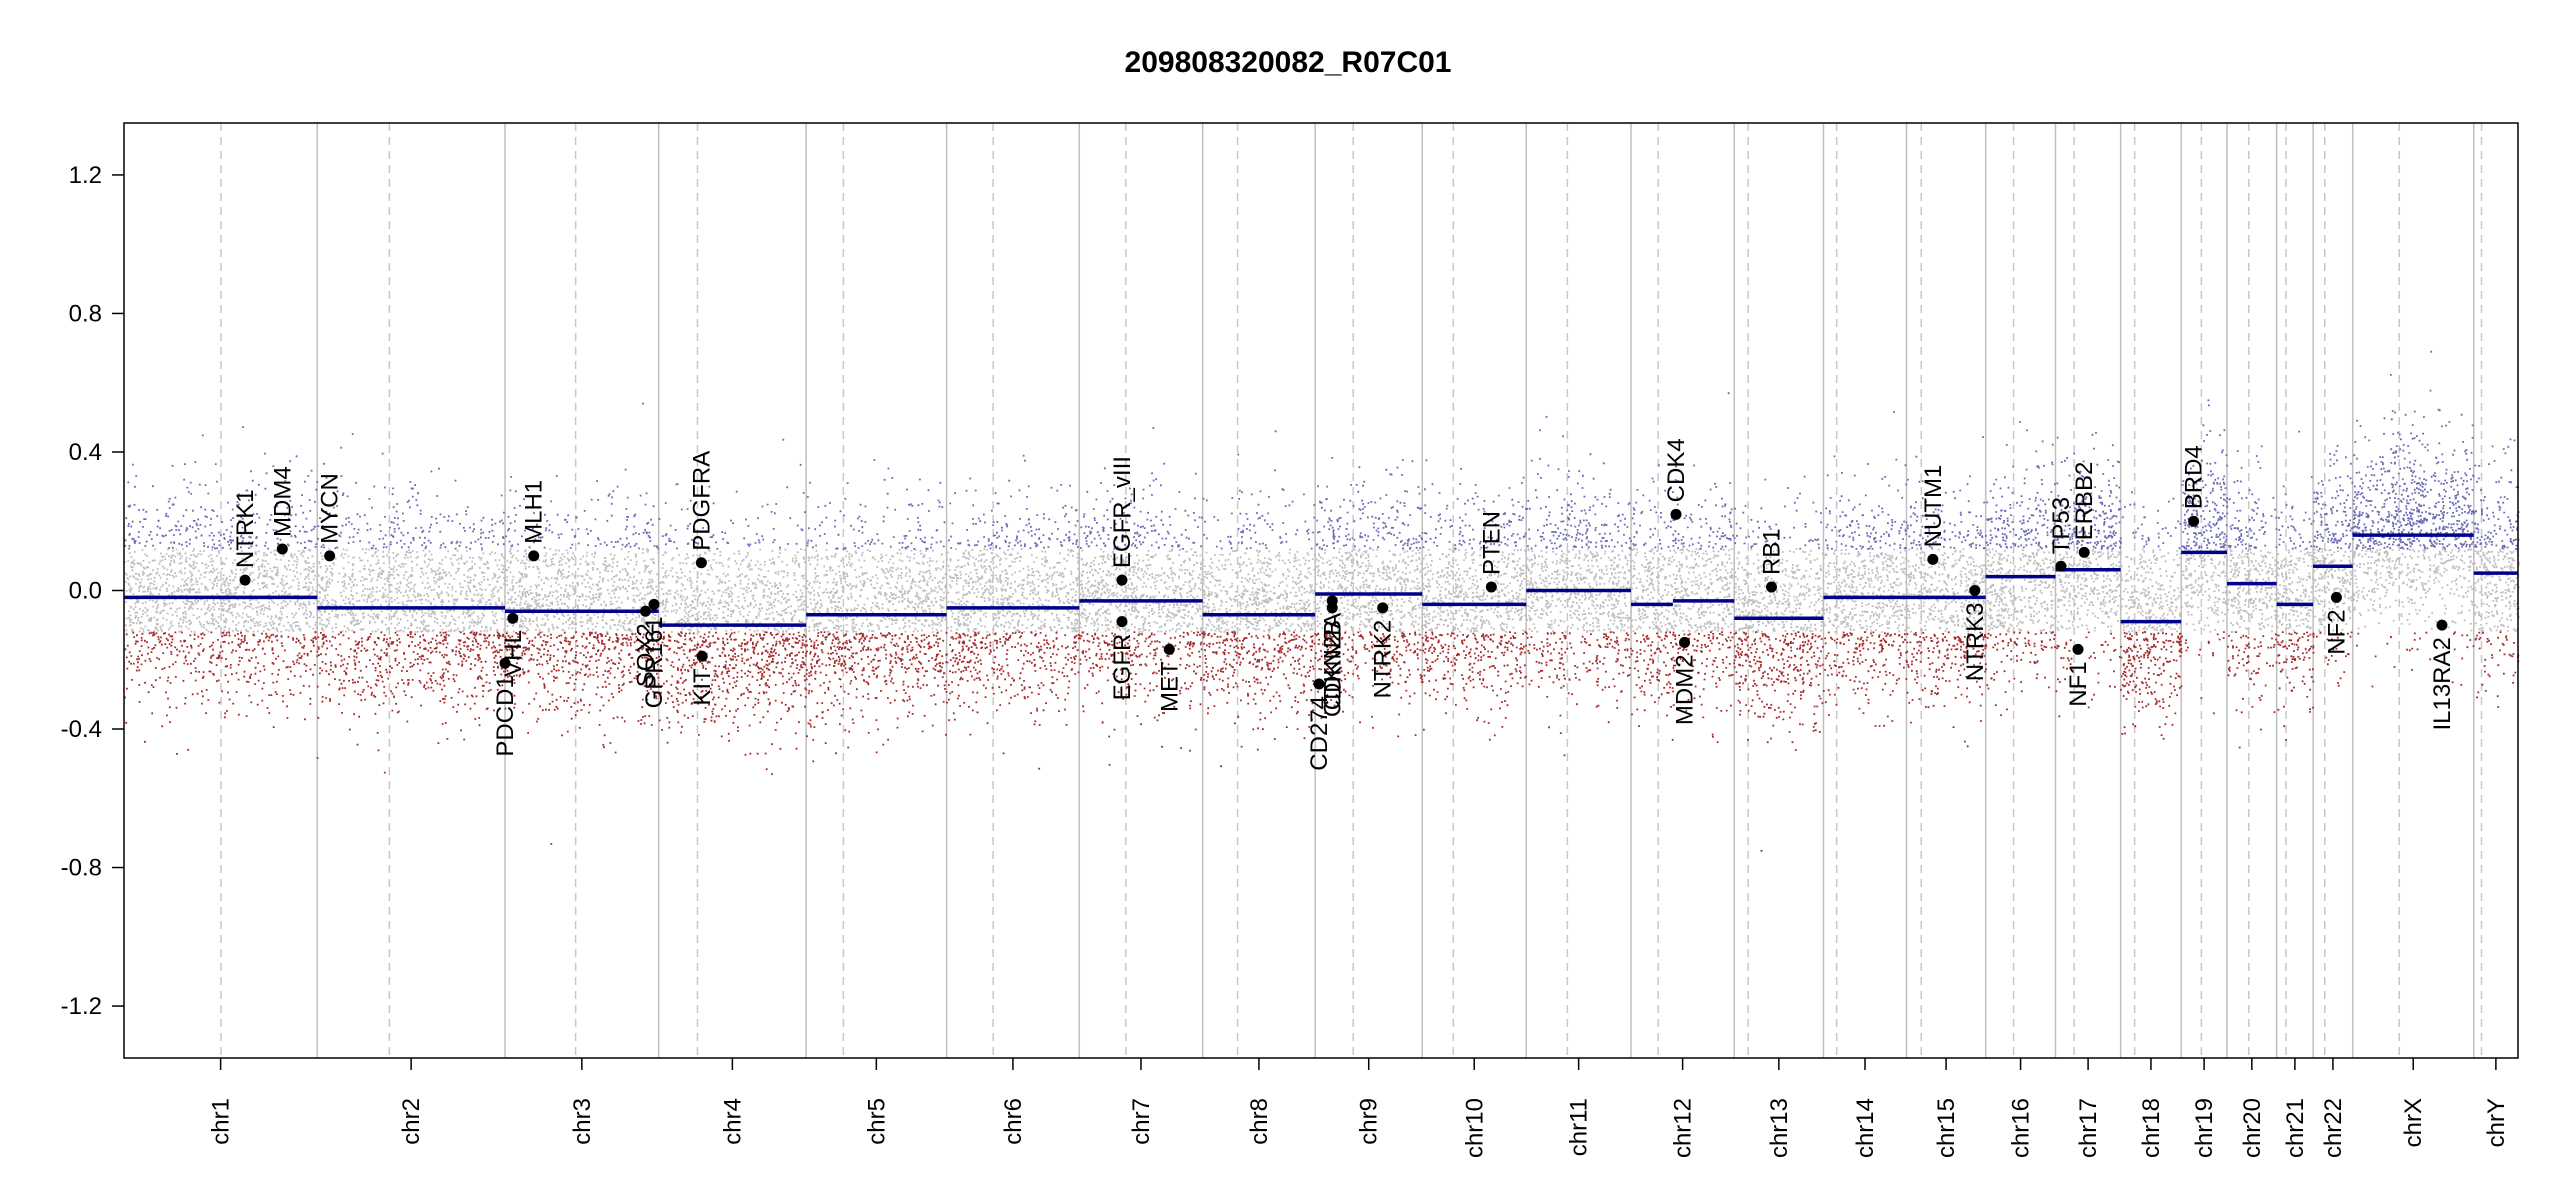 The image size is (2550, 1200). What do you see at coordinates (1122, 667) in the screenshot?
I see `gene-label: EGFR` at bounding box center [1122, 667].